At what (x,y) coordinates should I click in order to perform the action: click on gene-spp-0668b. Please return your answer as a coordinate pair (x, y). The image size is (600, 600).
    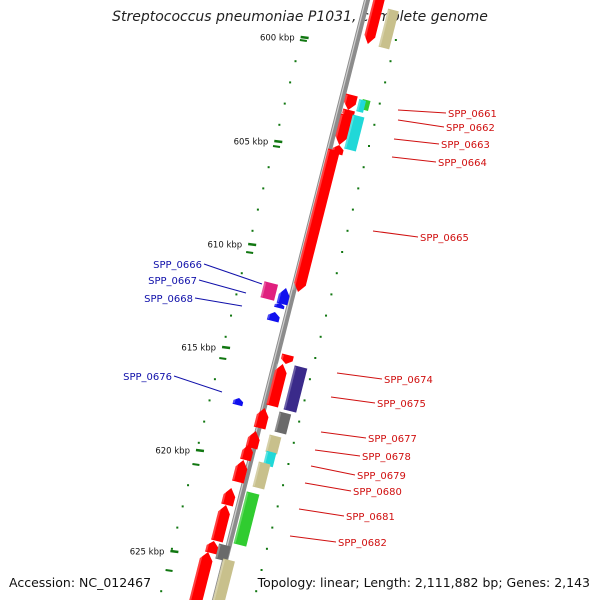
    Looking at the image, I should click on (273, 317).